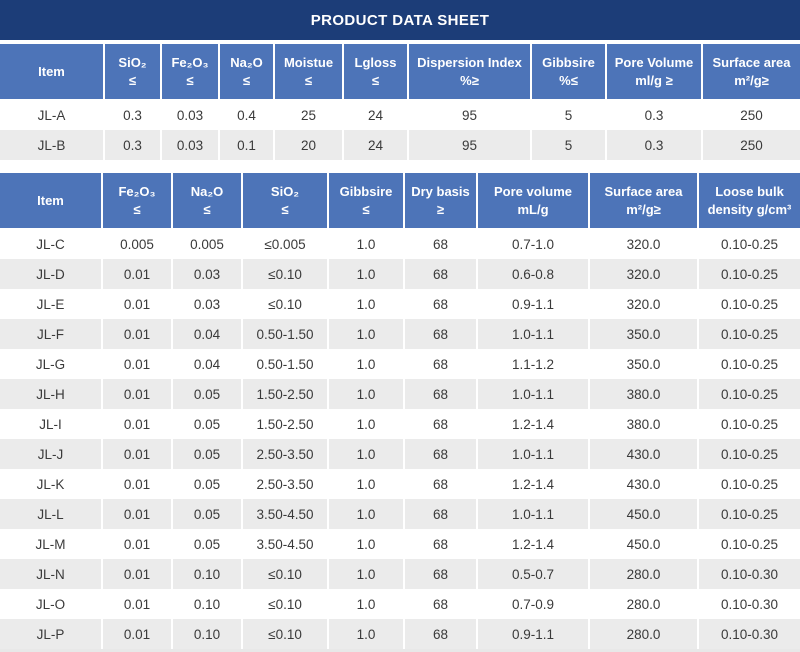  What do you see at coordinates (50, 334) in the screenshot?
I see `item-cell: JL-F` at bounding box center [50, 334].